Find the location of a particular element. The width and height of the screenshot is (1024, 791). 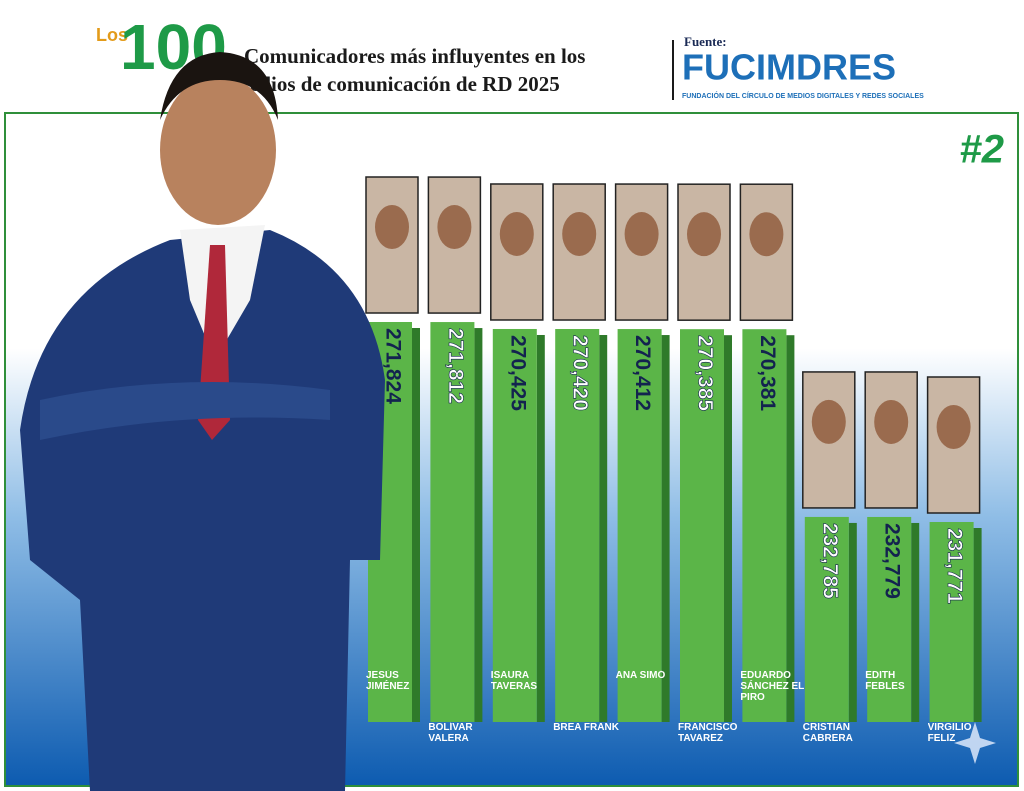

category-label: VIRGILIO FELIZ is located at coordinates (949, 733).